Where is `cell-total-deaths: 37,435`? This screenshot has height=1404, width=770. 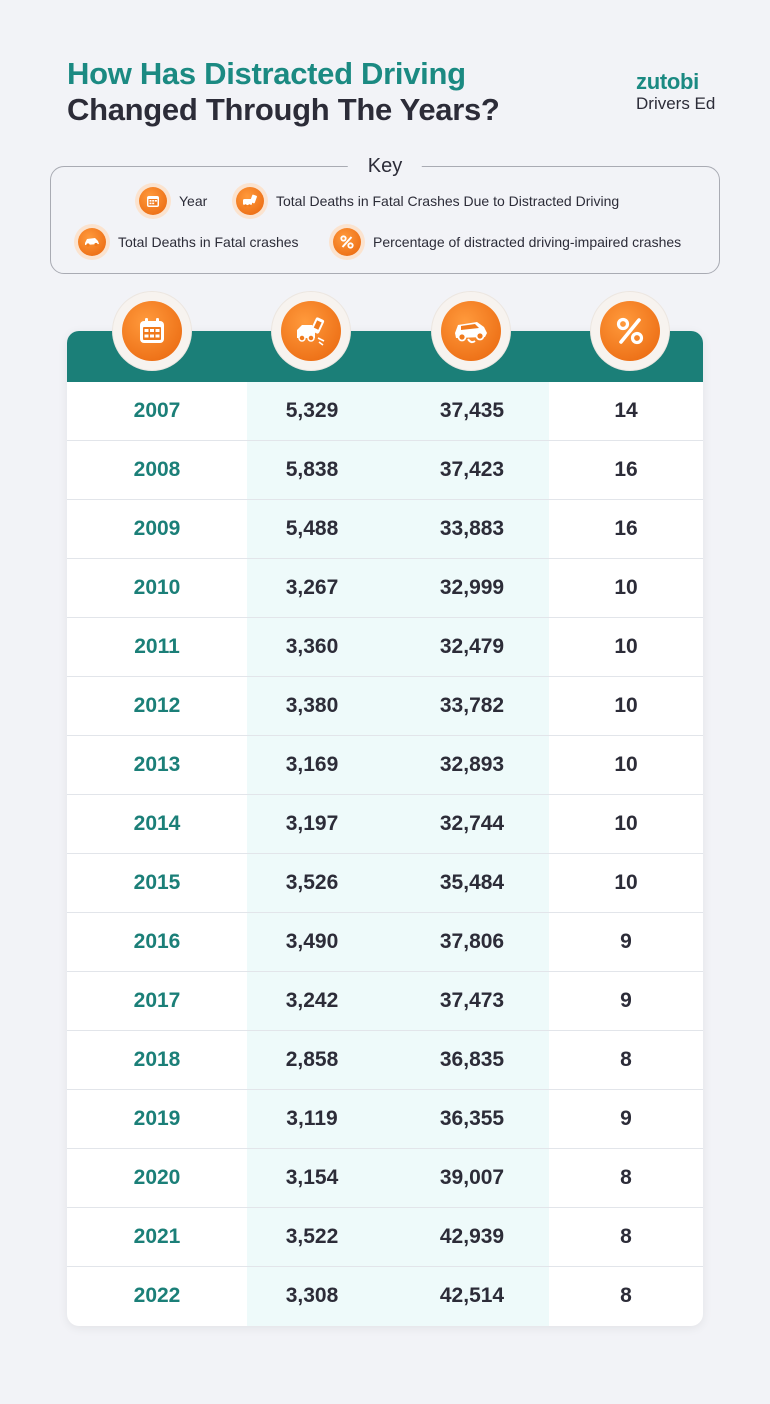
cell-total-deaths: 37,435 is located at coordinates (472, 410).